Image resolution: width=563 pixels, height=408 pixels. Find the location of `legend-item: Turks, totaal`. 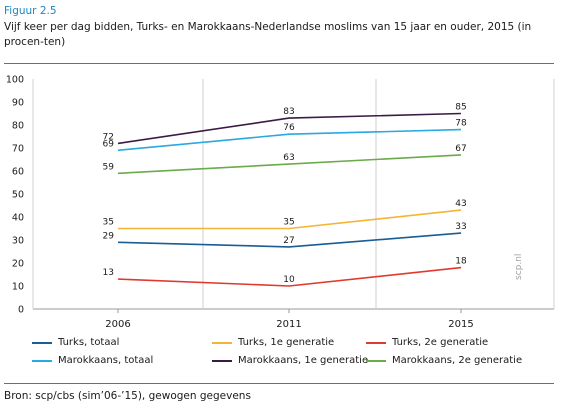

legend-item: Turks, totaal is located at coordinates (75, 342).